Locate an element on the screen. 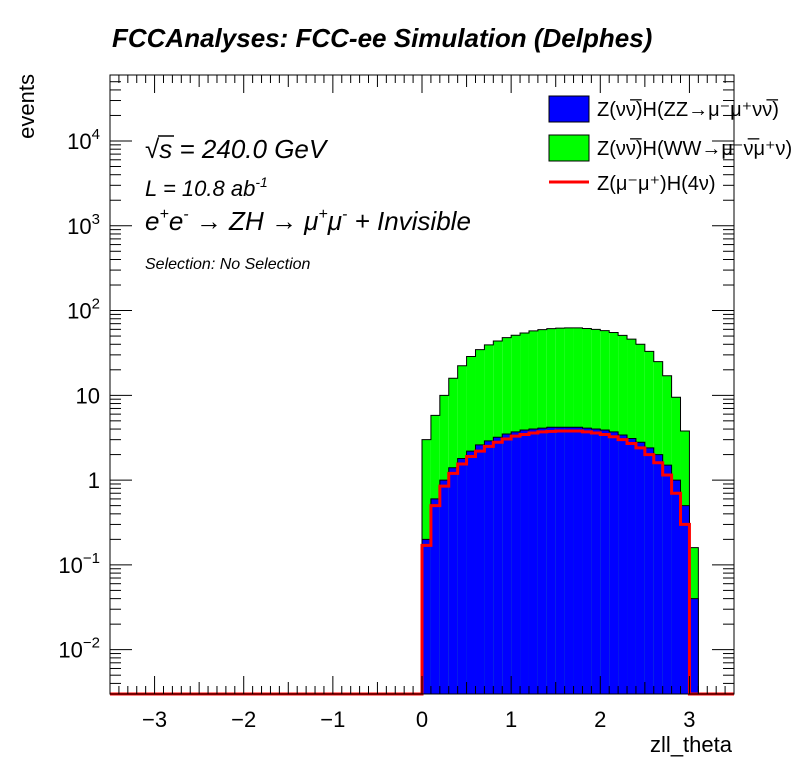 The image size is (796, 772). y-tick-label: 1 is located at coordinates (94, 480).